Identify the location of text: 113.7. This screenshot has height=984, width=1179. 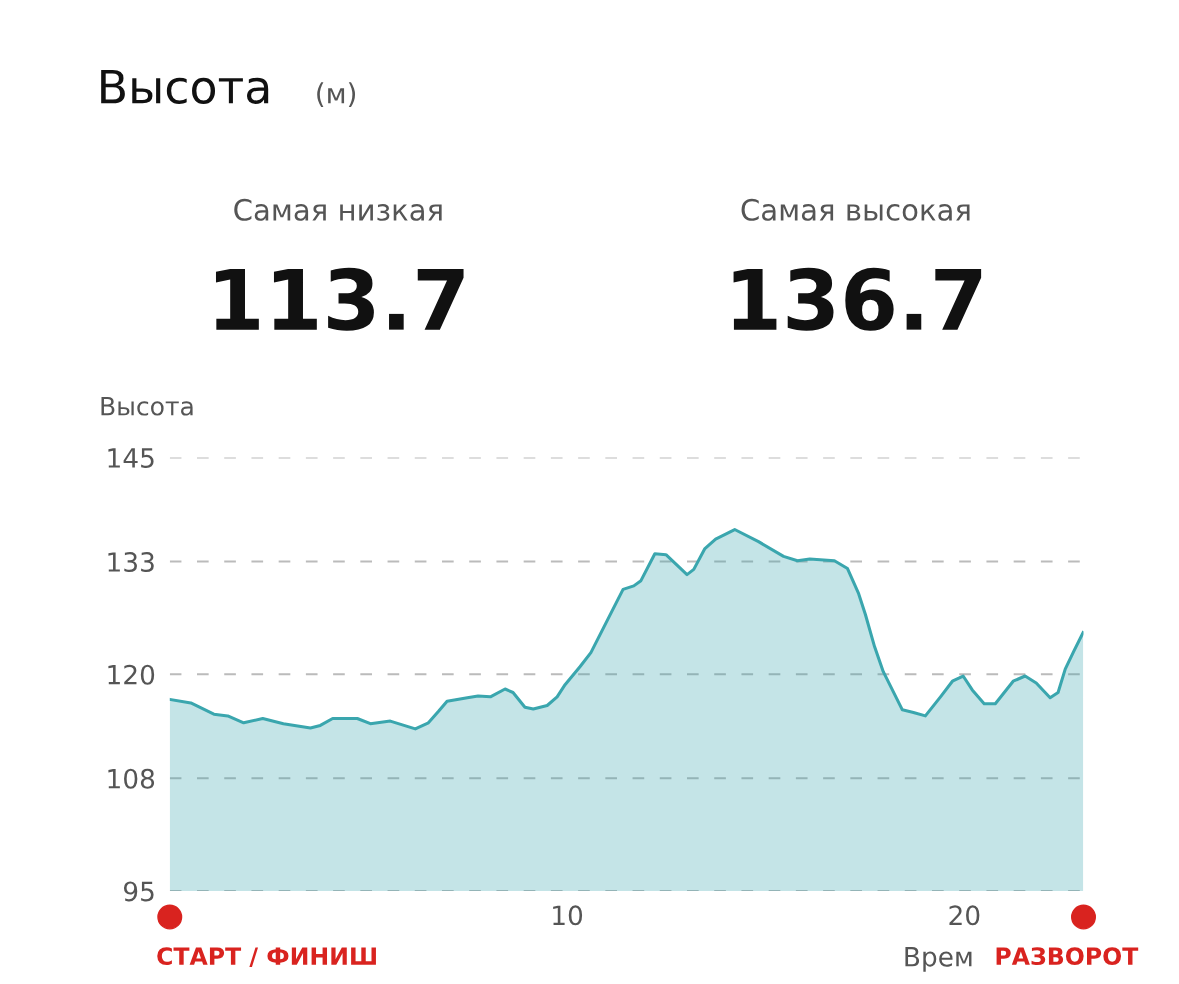
(339, 299).